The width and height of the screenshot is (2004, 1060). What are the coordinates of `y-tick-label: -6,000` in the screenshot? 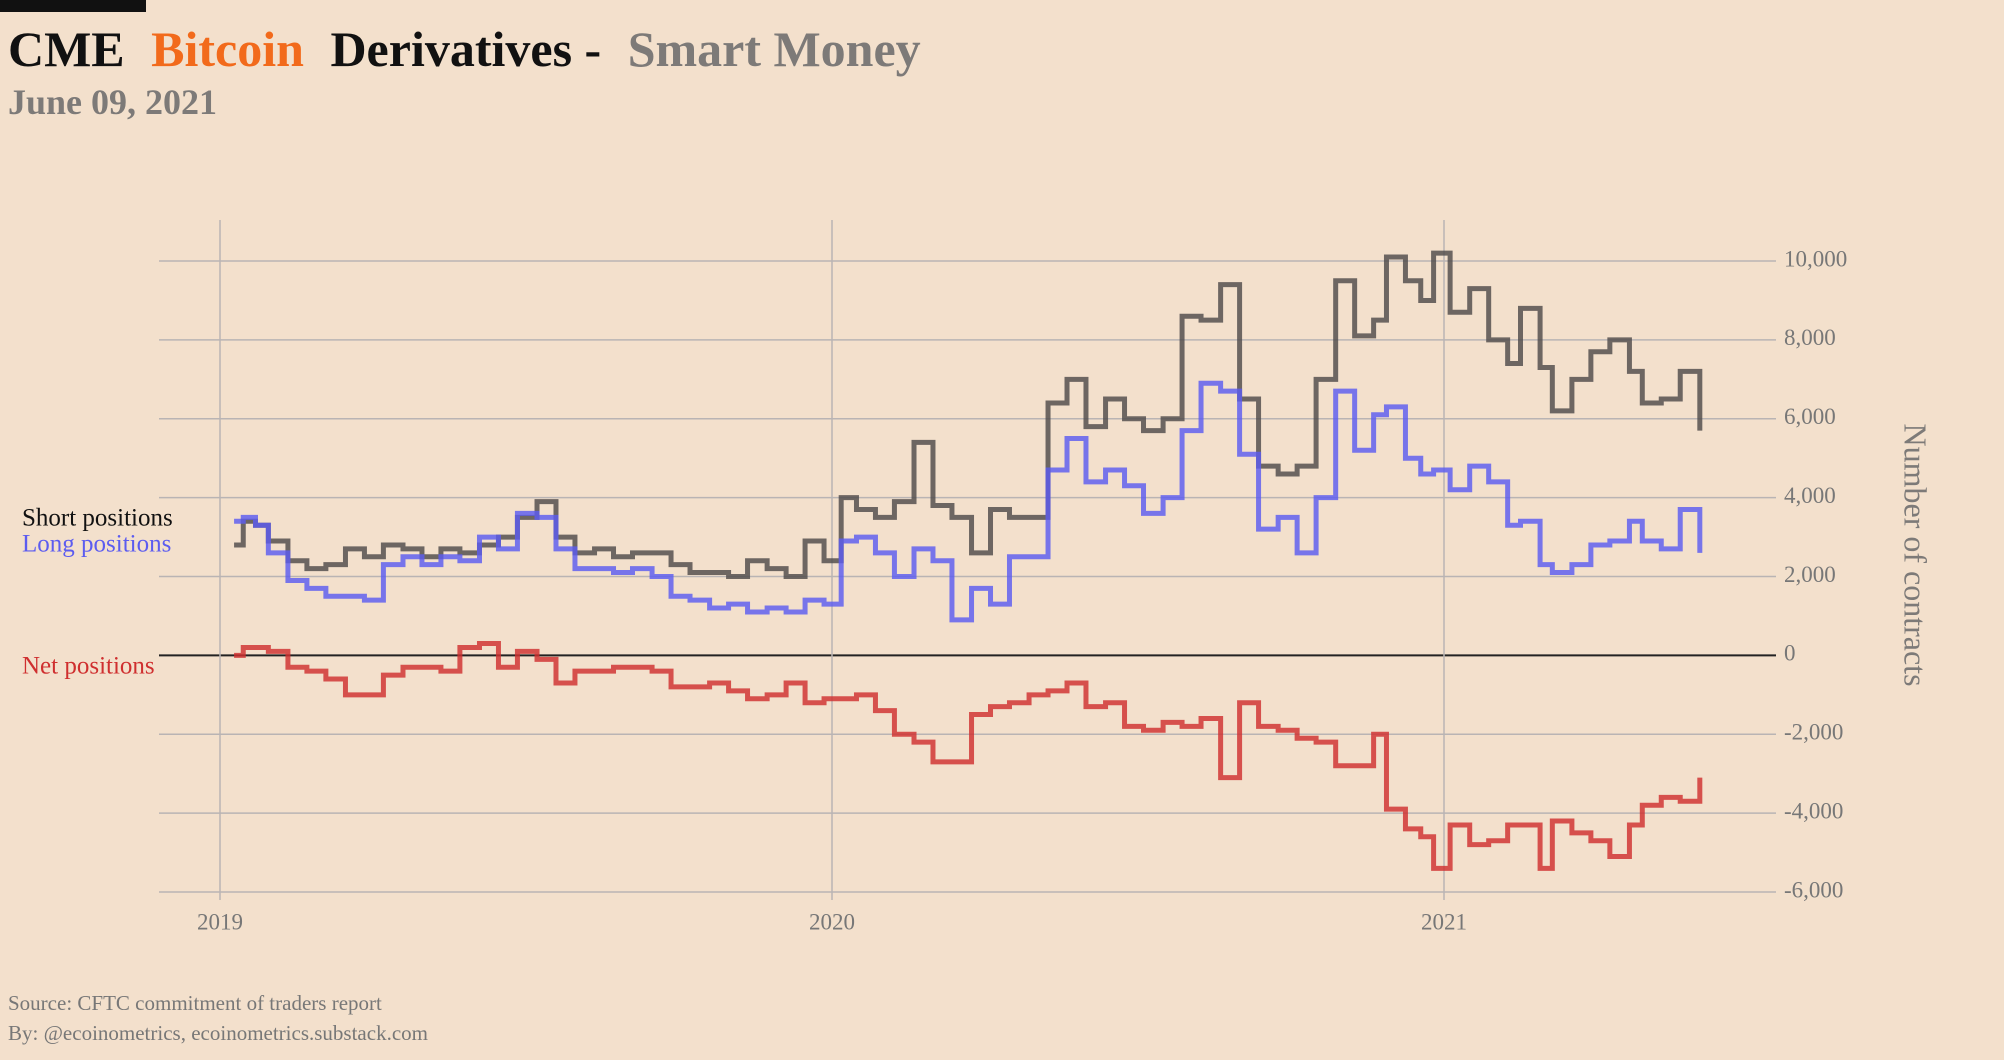 It's located at (1813, 889).